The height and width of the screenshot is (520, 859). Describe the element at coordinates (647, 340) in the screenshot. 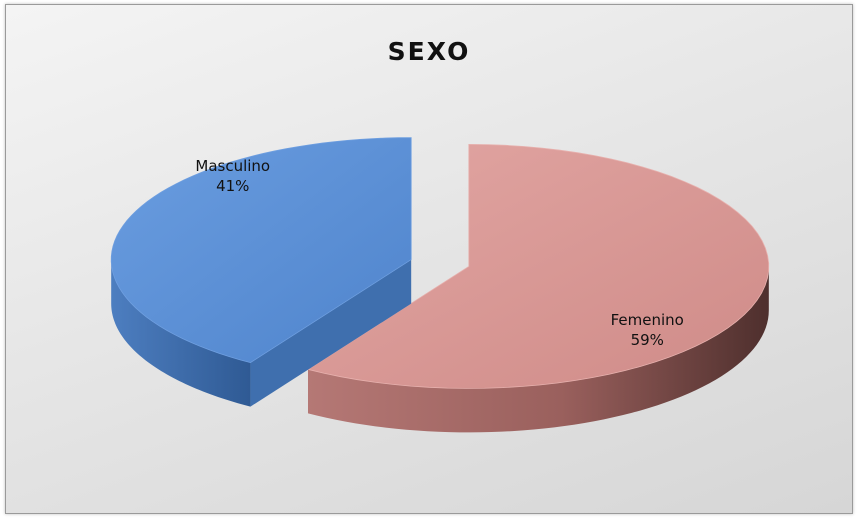

I see `slice-femenino-percent: 59%` at that location.